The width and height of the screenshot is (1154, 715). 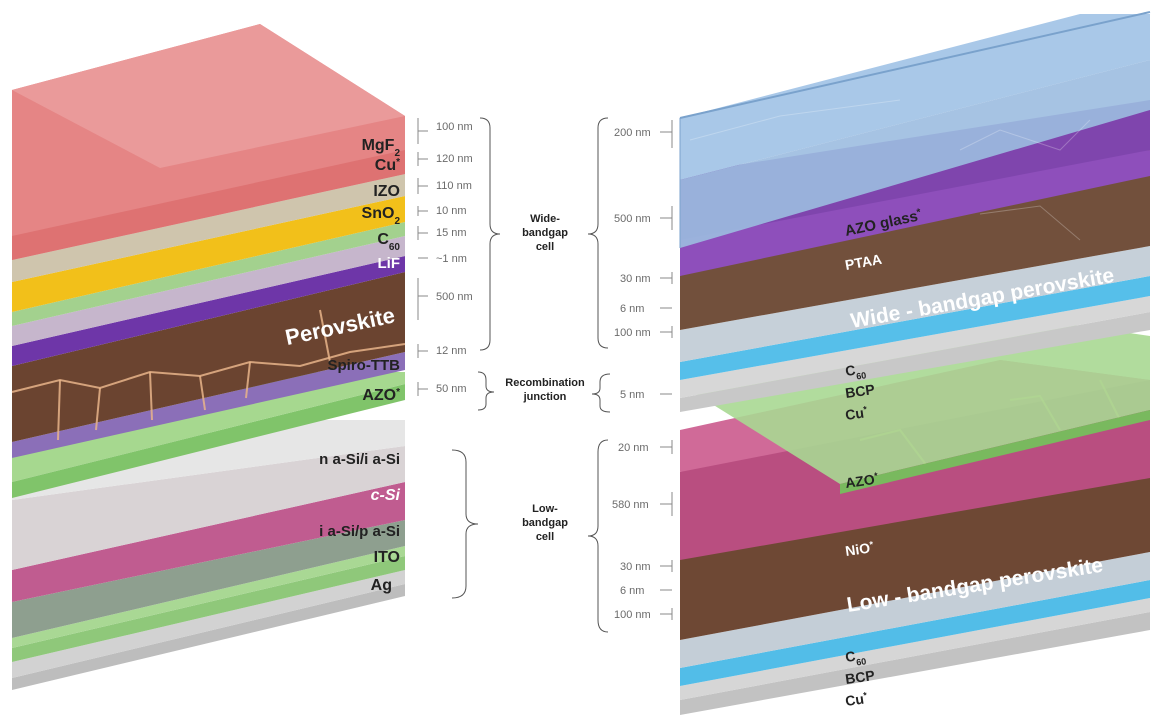 I want to click on label-lif: LiF, so click(x=389, y=263).